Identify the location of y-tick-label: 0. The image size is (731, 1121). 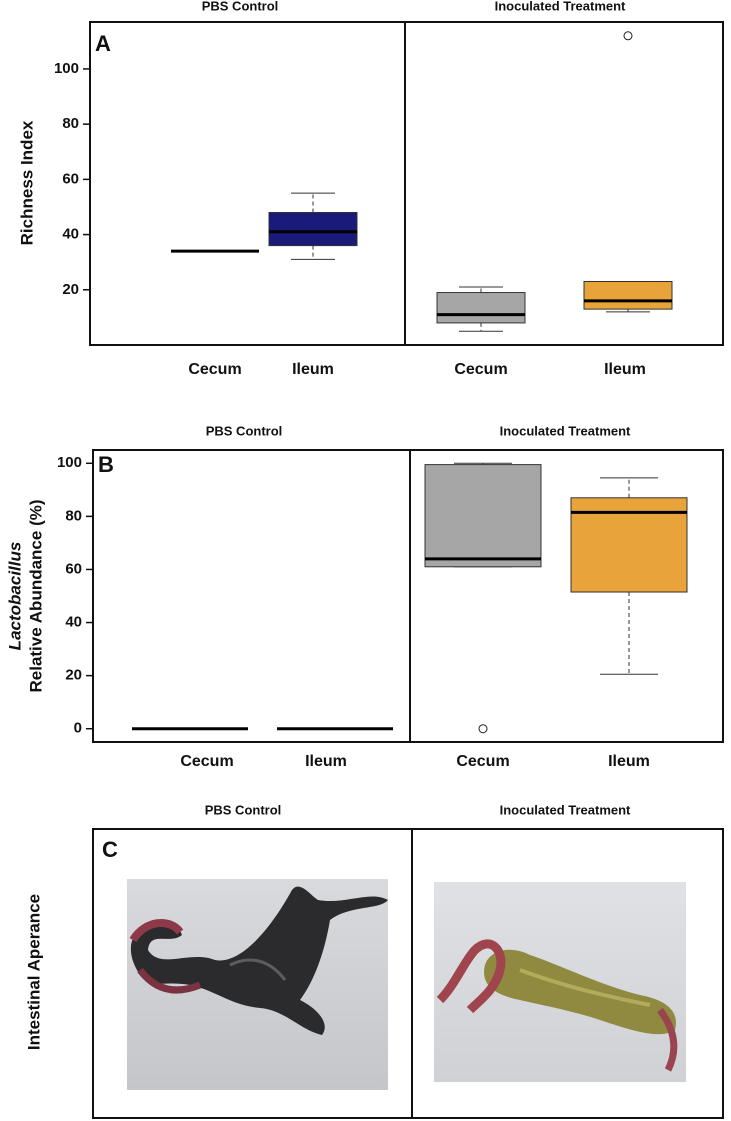
(78, 728).